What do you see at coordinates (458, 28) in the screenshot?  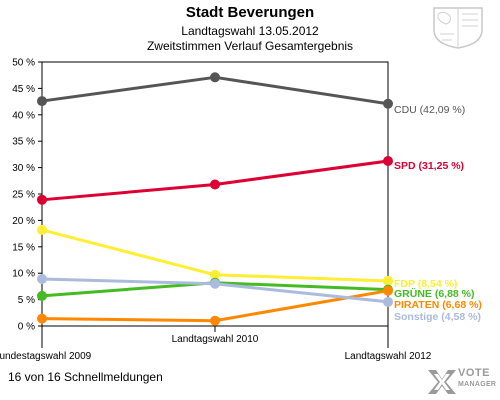 I see `nrw-coat-of-arms-icon` at bounding box center [458, 28].